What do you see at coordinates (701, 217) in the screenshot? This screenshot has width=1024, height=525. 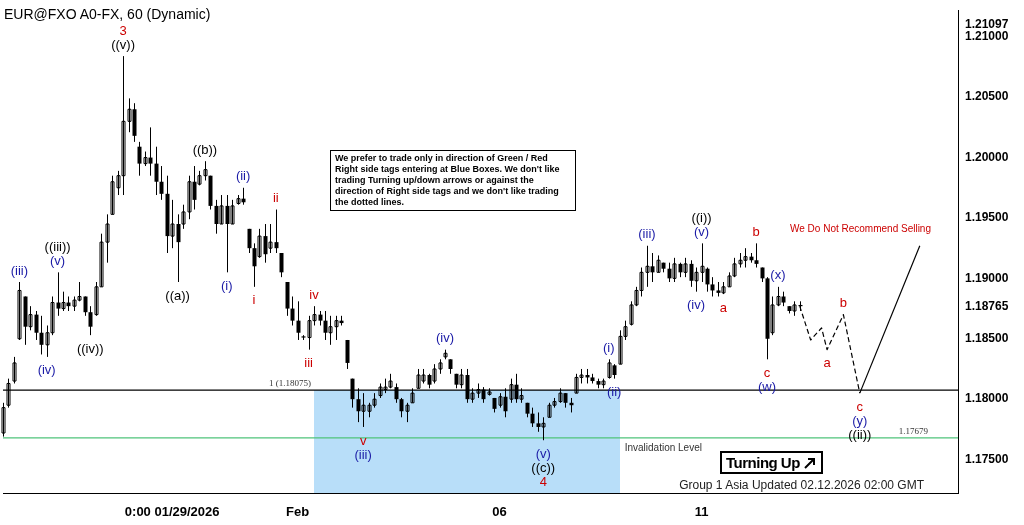 I see `annotation: ((i))` at bounding box center [701, 217].